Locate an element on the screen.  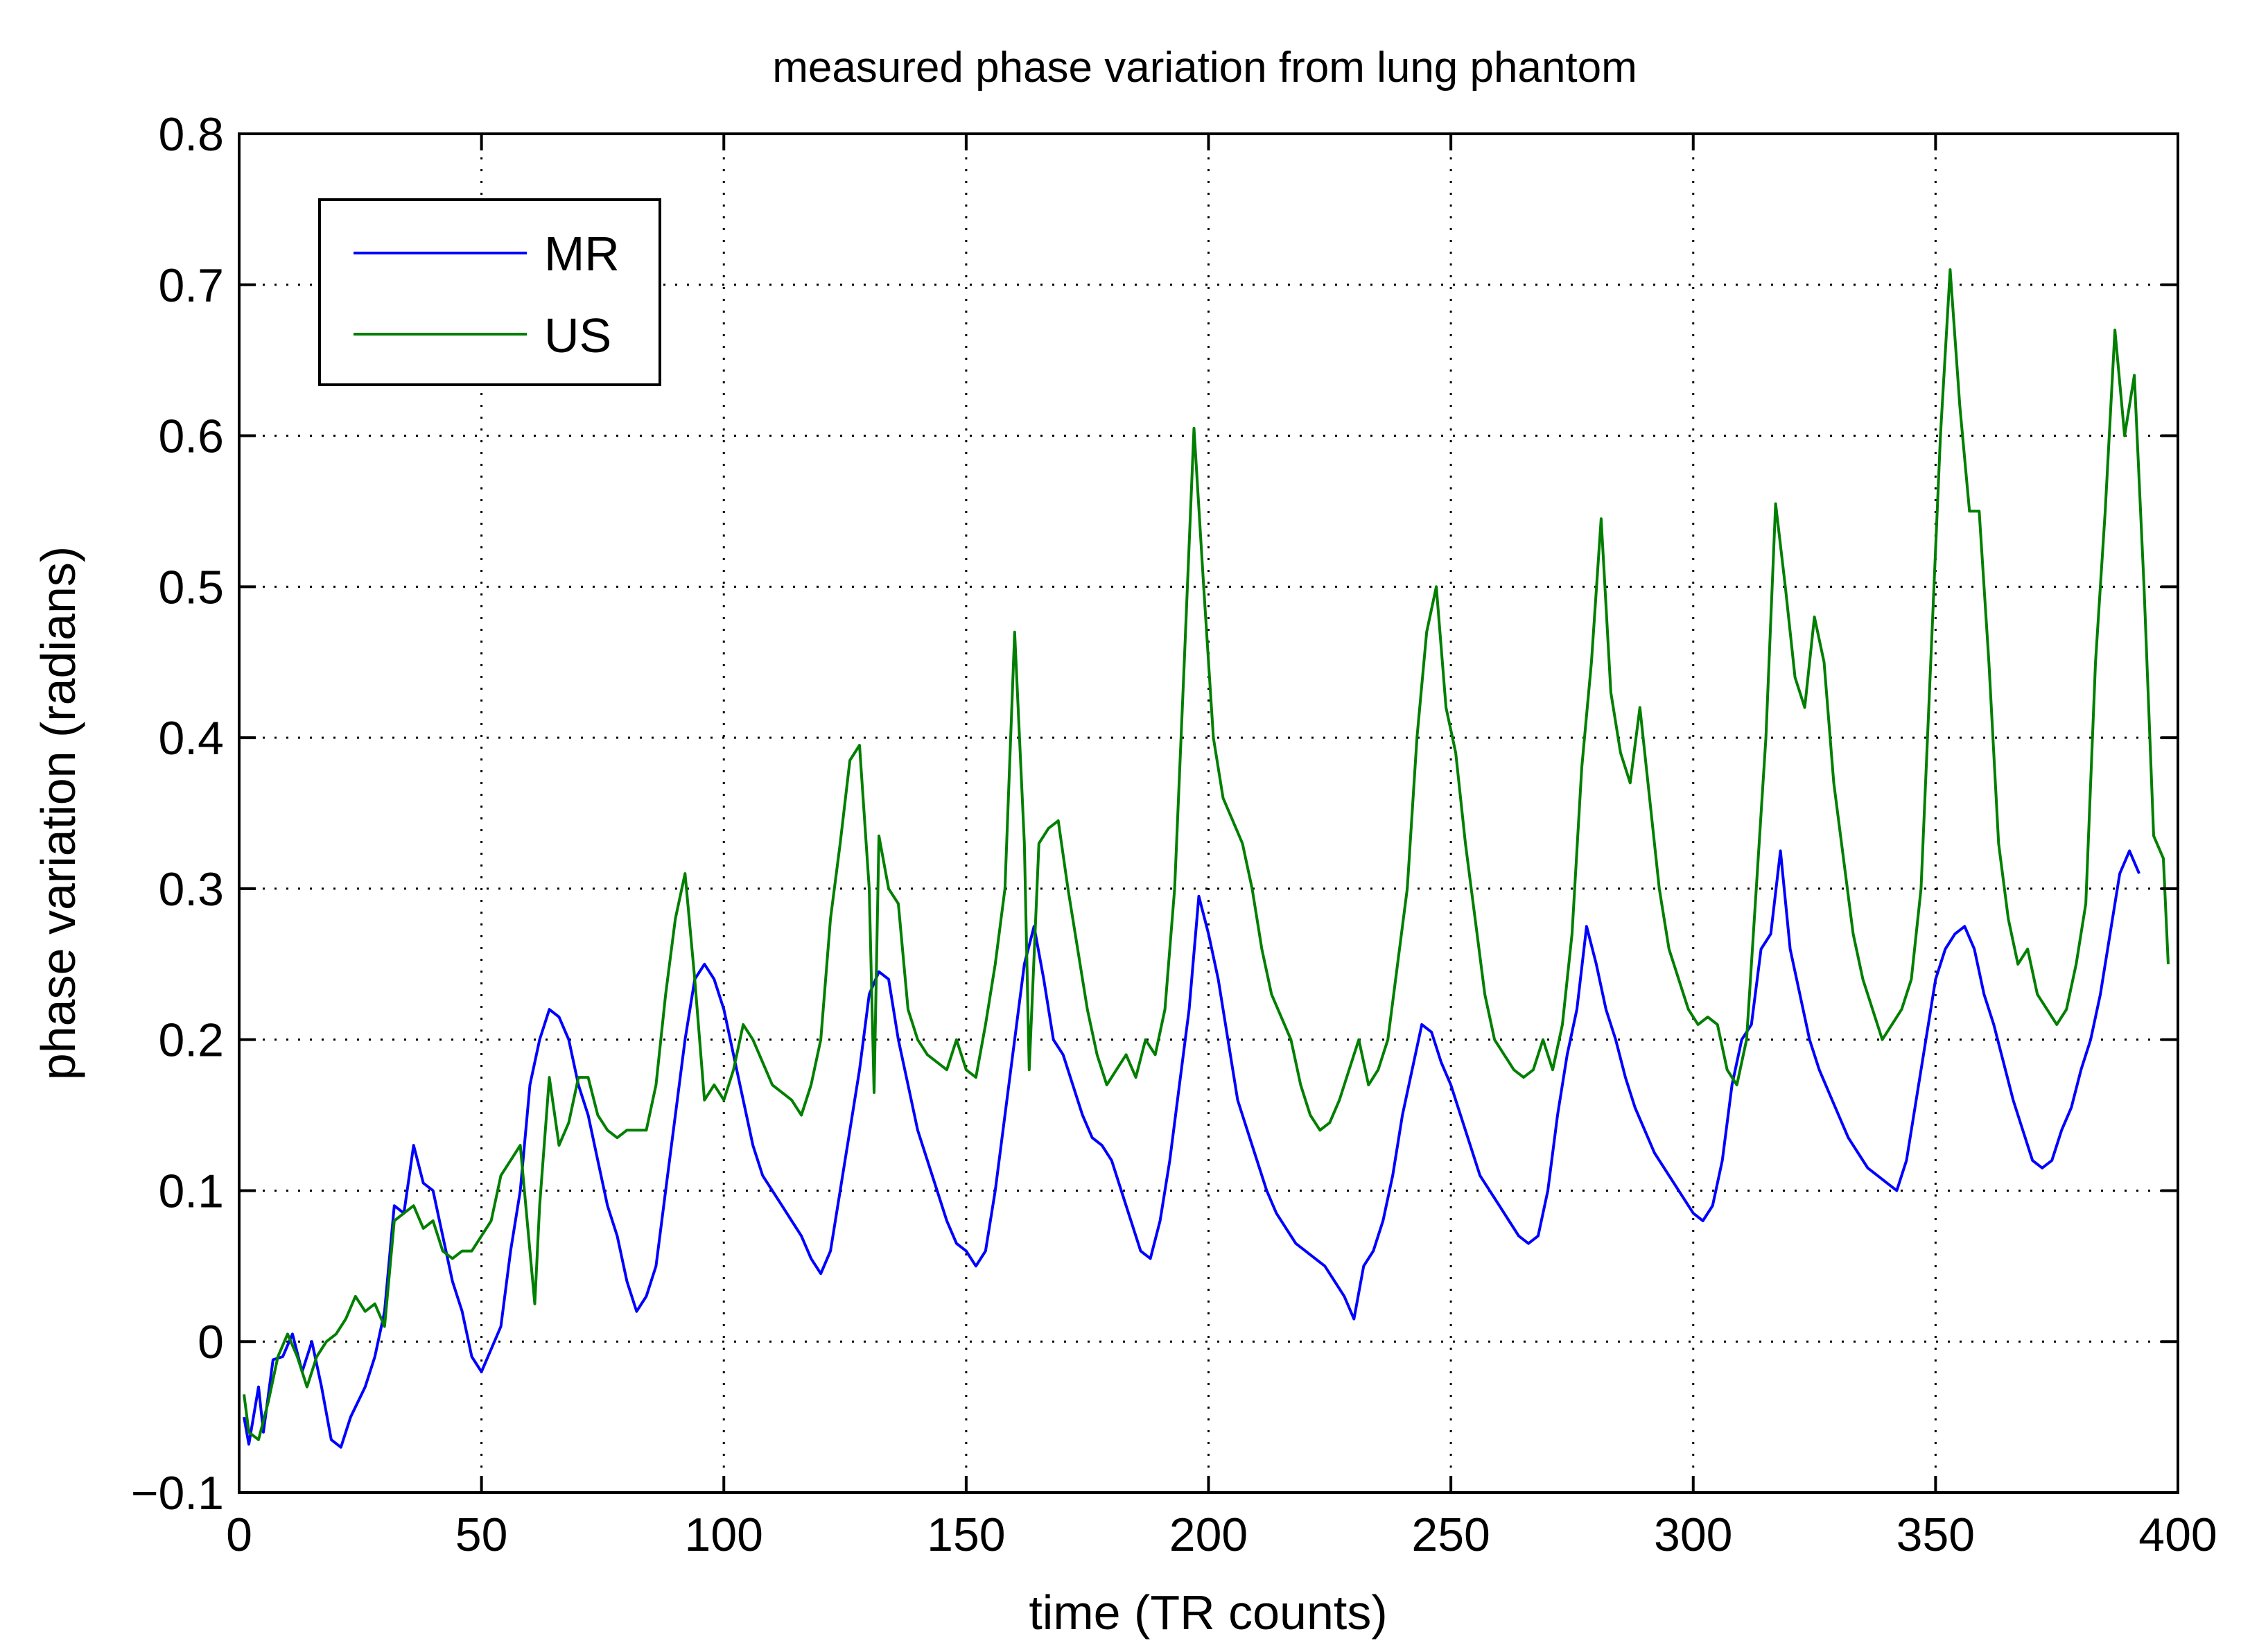
y-tick-label: 0 is located at coordinates (211, 1342).